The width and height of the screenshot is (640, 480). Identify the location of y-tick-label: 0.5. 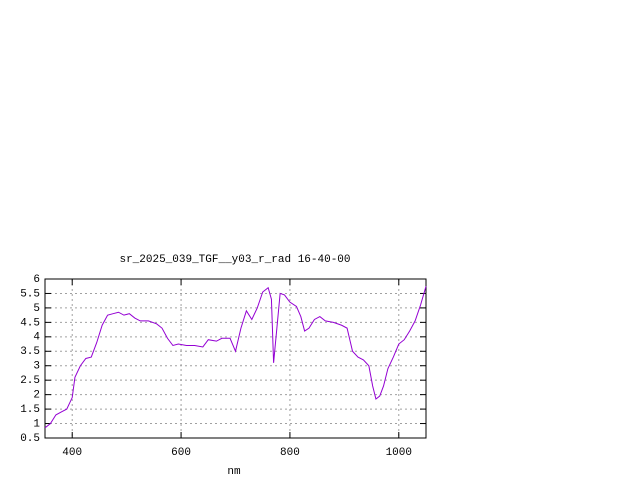
(30, 439).